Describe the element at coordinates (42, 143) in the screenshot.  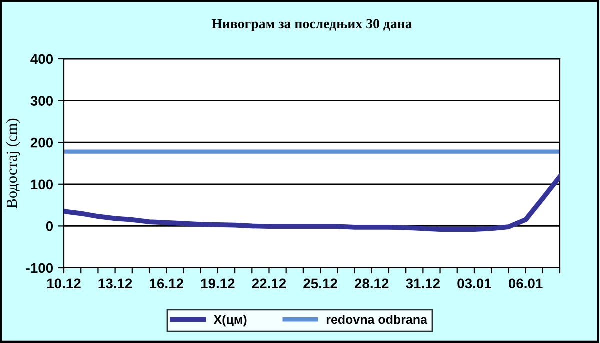
I see `y-tick-label: 200` at that location.